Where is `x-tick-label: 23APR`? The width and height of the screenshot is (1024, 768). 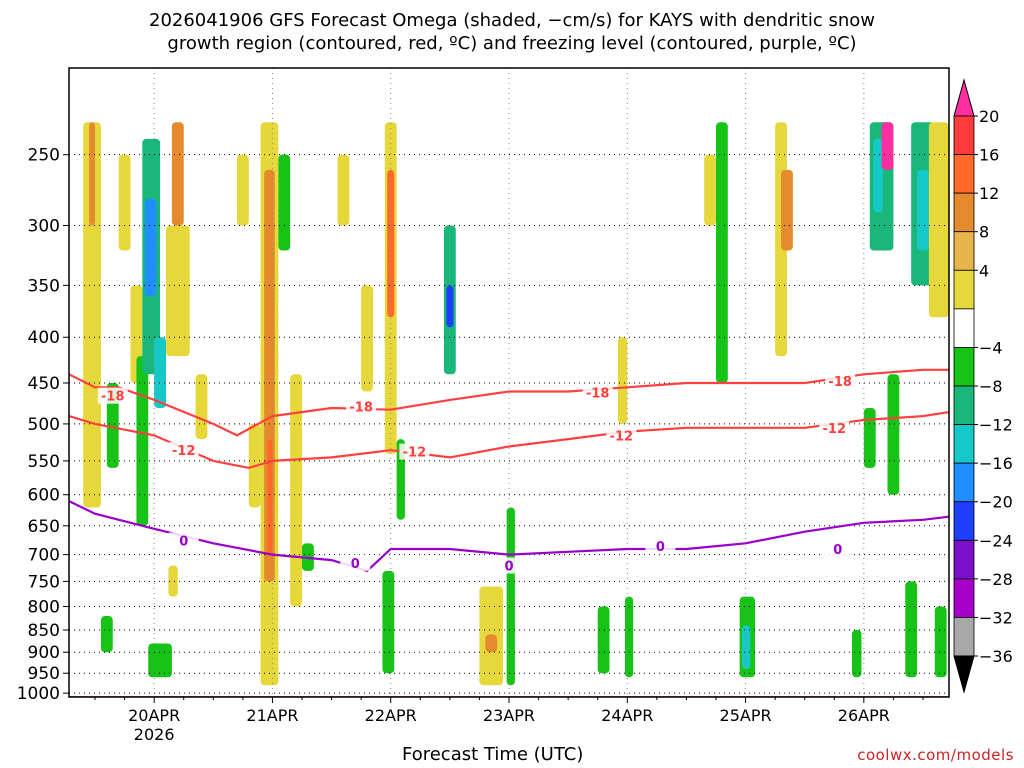
x-tick-label: 23APR is located at coordinates (509, 715).